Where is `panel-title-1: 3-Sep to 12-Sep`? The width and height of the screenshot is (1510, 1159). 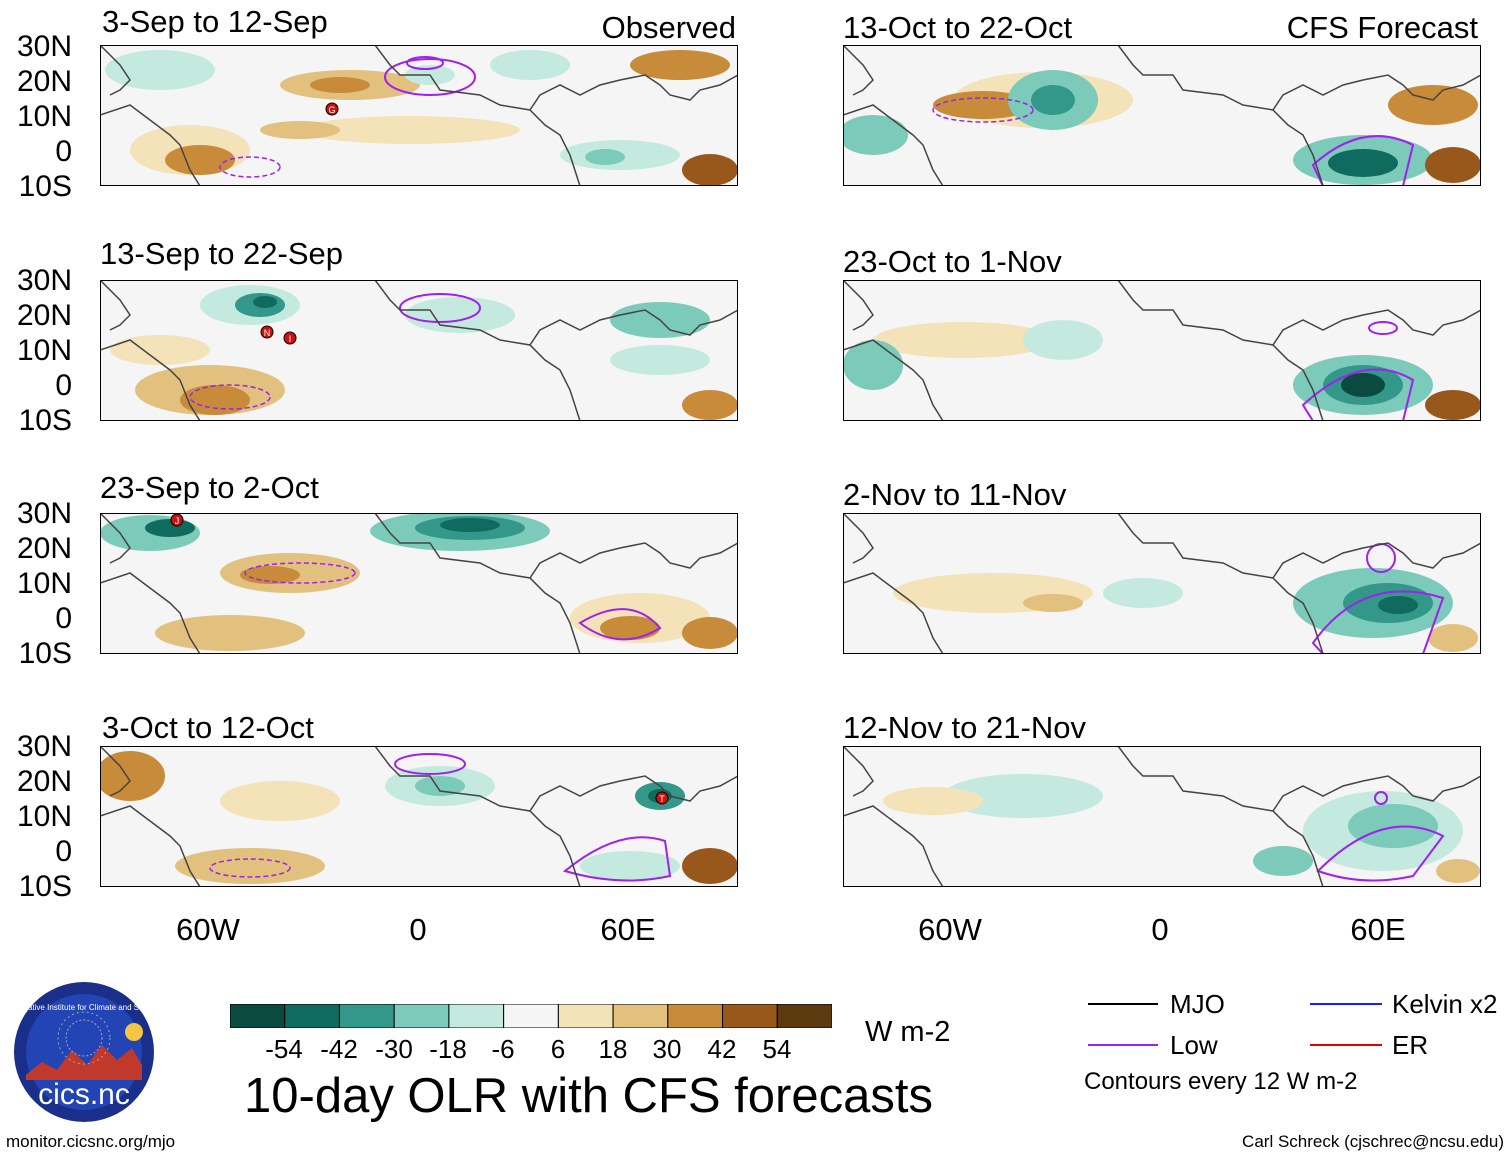
panel-title-1: 3-Sep to 12-Sep is located at coordinates (215, 21).